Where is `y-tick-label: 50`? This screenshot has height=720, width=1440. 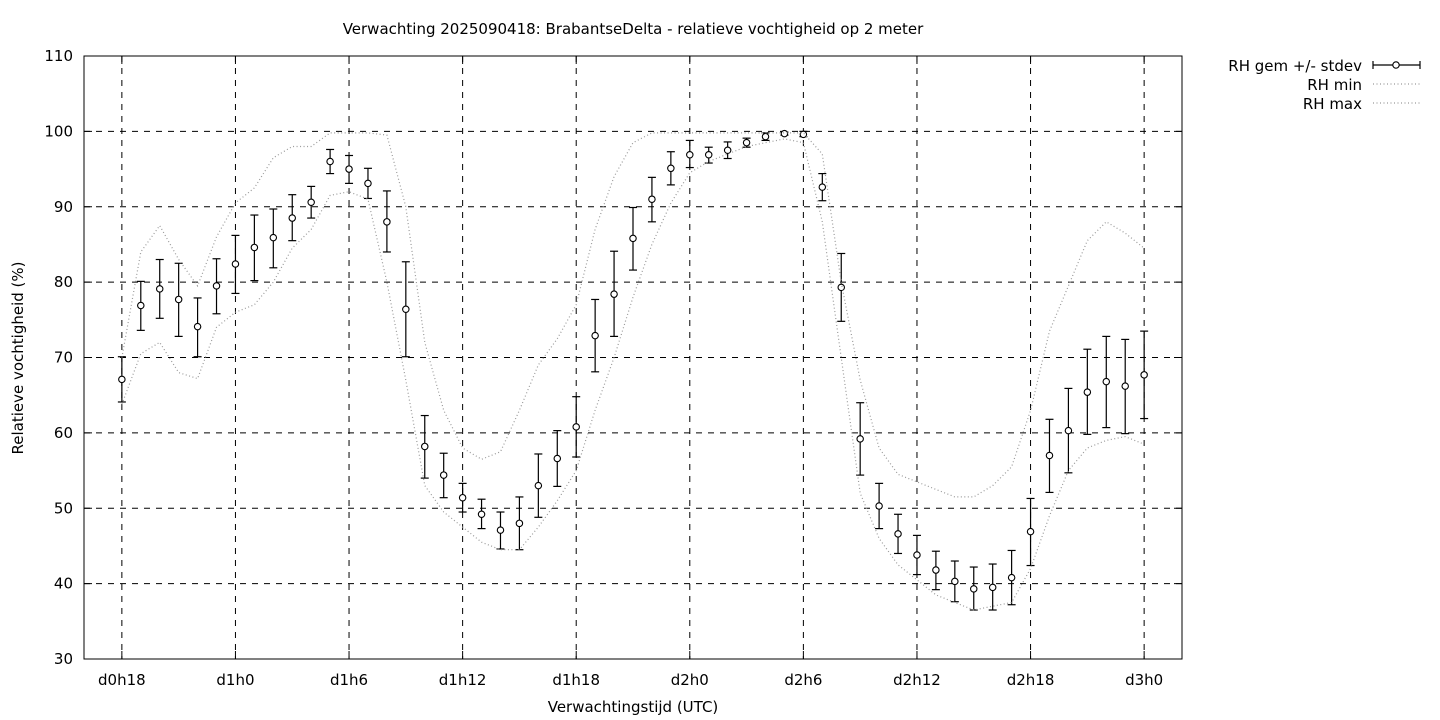 y-tick-label: 50 is located at coordinates (63, 508).